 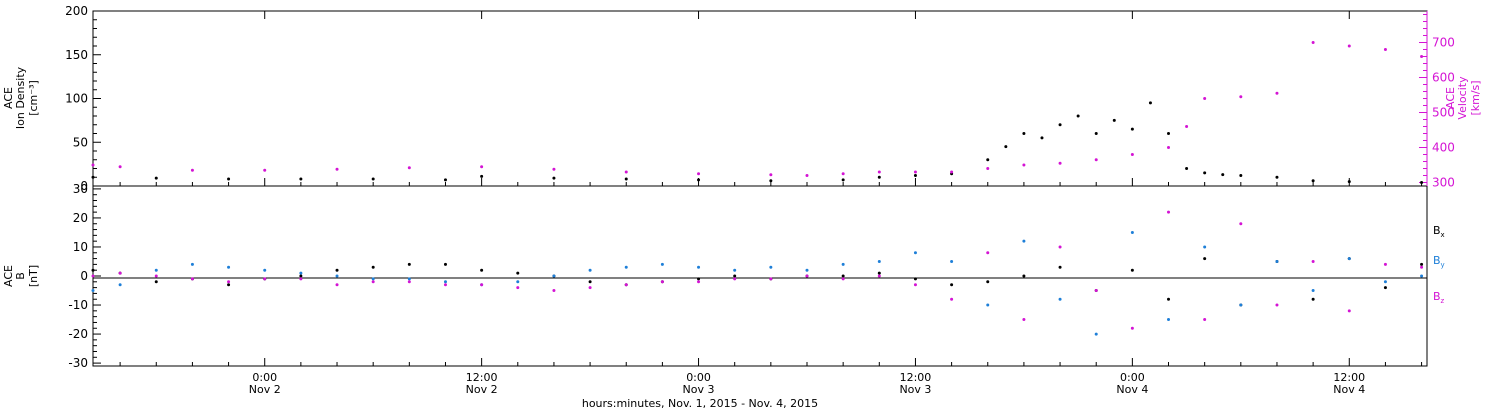 I want to click on series-bx, so click(x=757, y=282).